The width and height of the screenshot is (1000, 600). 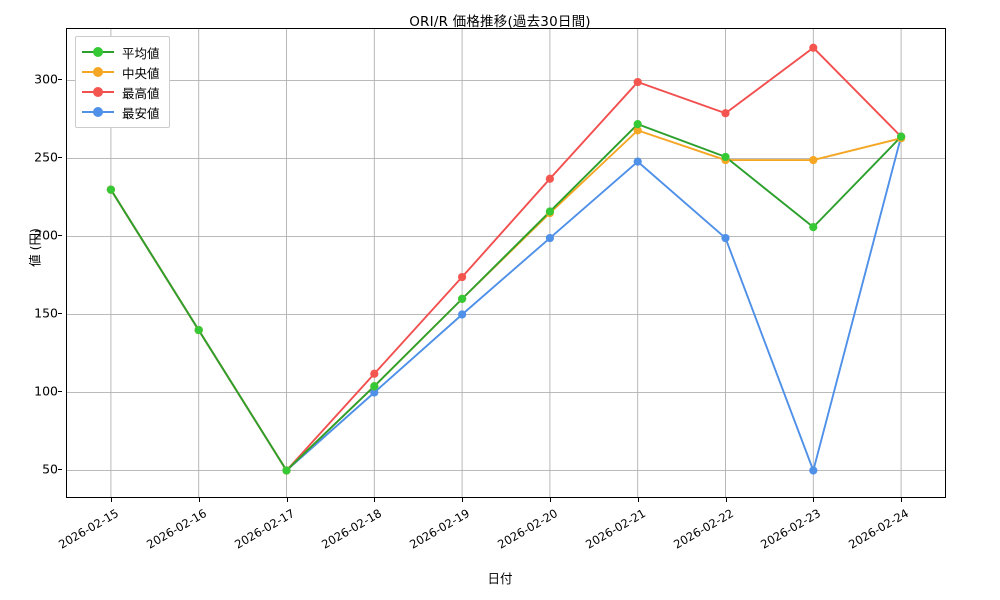 I want to click on chart-legend: 平均値中央値最高値最安値, so click(x=122, y=82).